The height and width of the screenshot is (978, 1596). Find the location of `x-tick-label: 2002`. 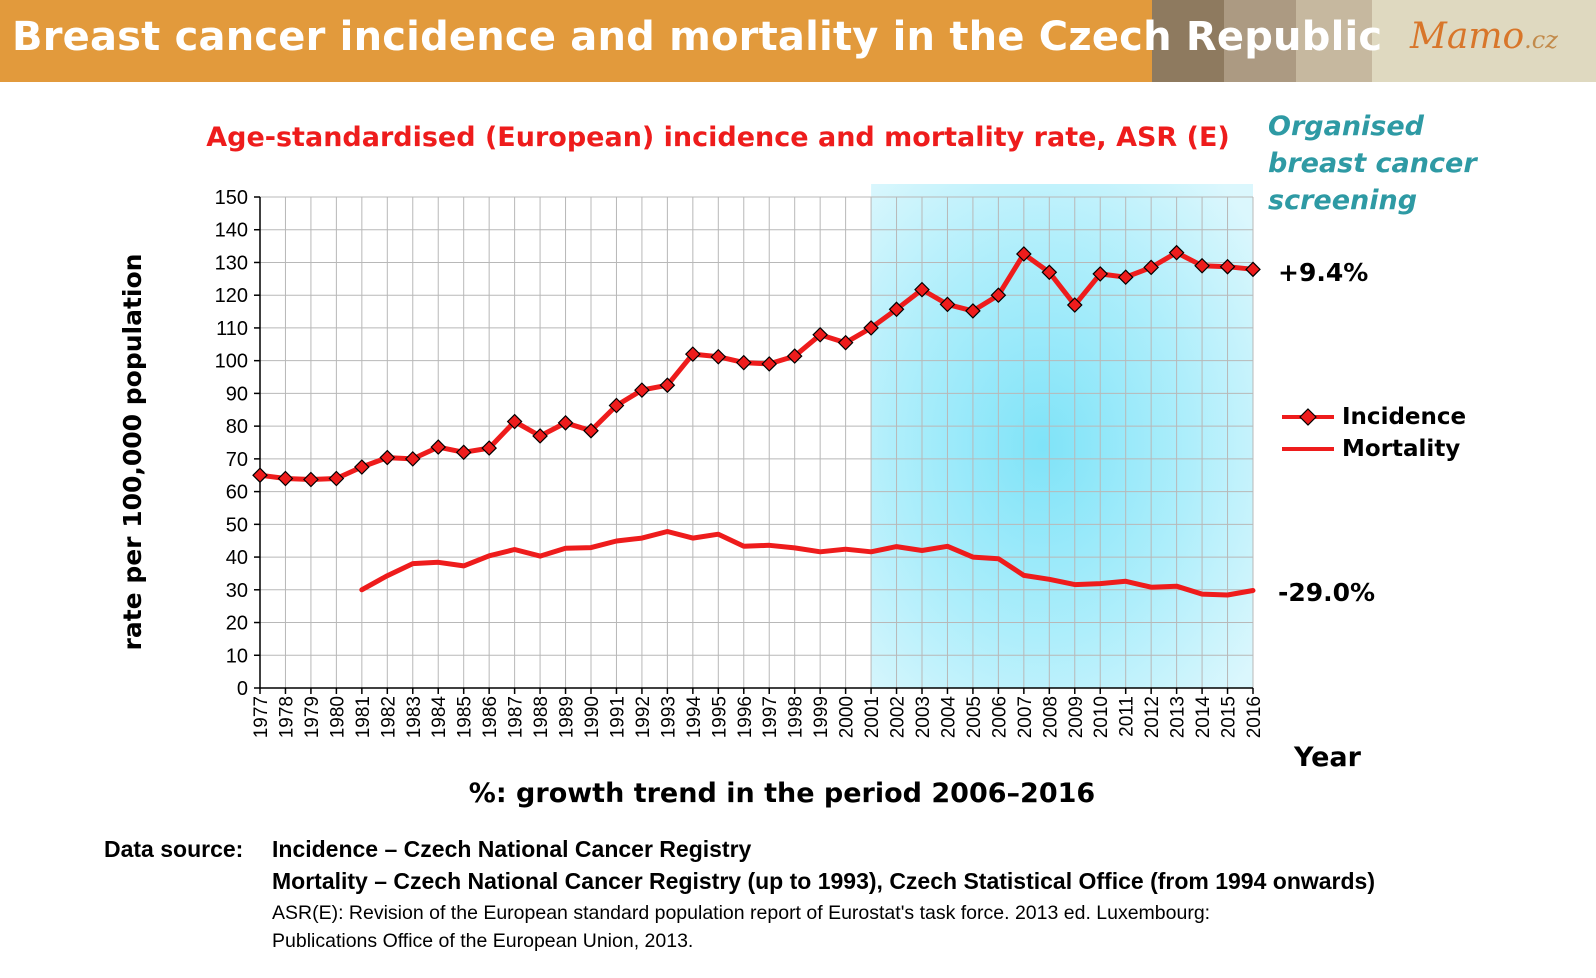

x-tick-label: 2002 is located at coordinates (898, 717).